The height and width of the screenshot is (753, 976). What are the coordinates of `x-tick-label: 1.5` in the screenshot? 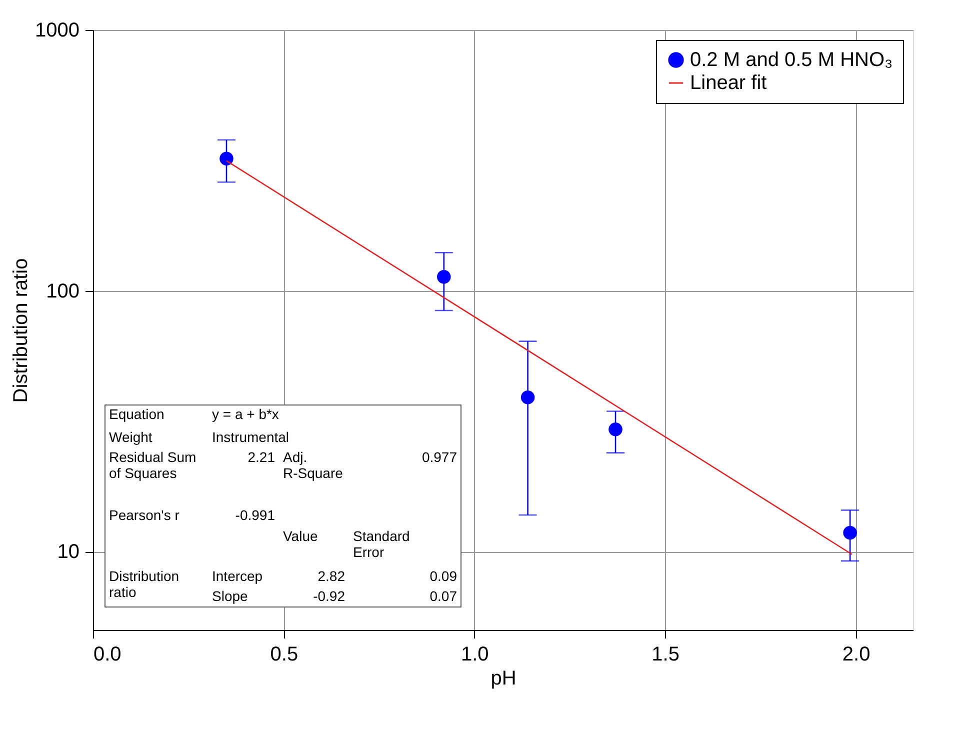 It's located at (666, 655).